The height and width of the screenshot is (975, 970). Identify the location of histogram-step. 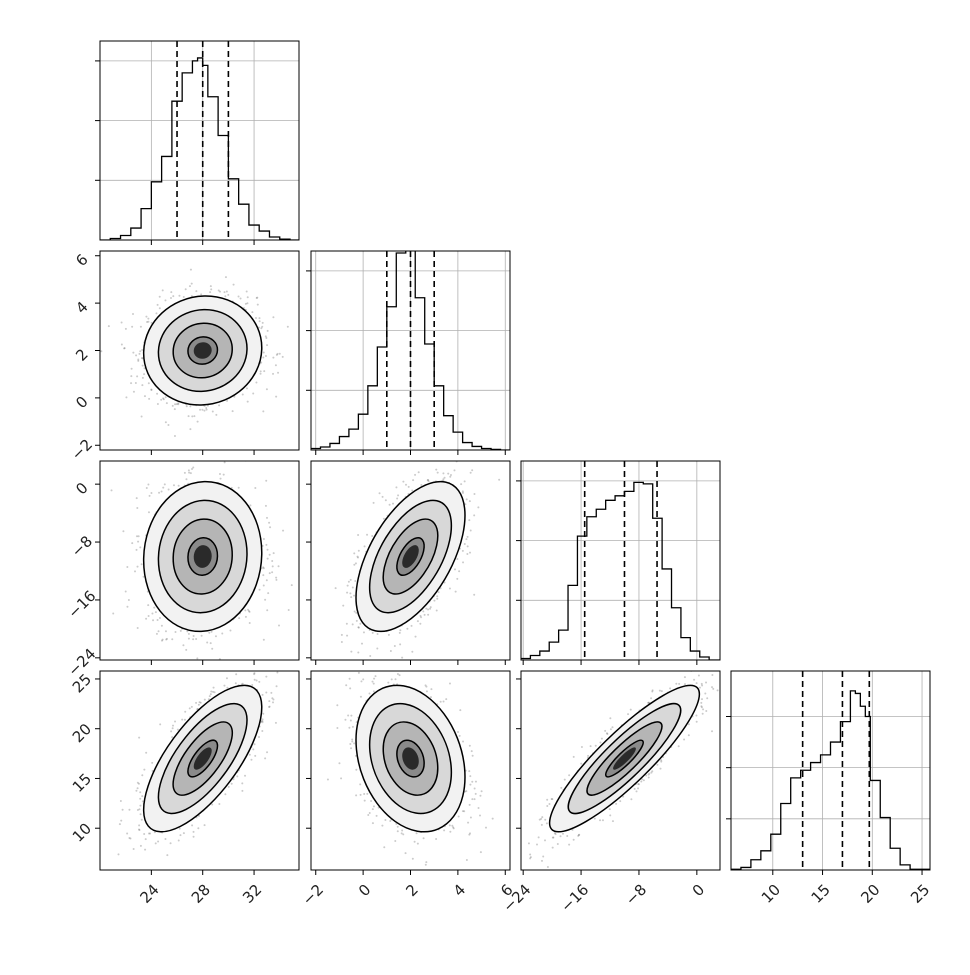
(830, 780).